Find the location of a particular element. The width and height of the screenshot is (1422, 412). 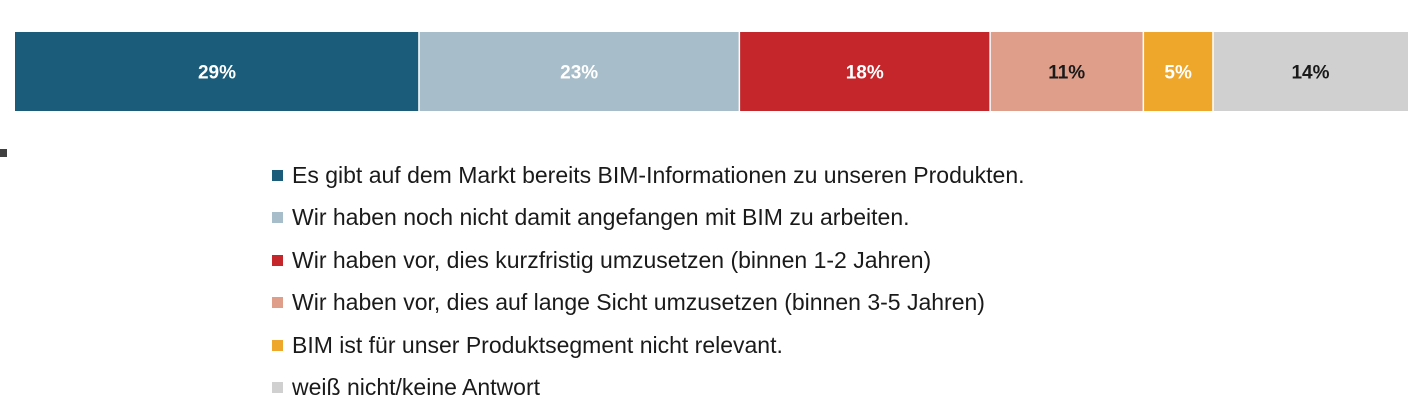

data-label-6: 14% is located at coordinates (1310, 73).